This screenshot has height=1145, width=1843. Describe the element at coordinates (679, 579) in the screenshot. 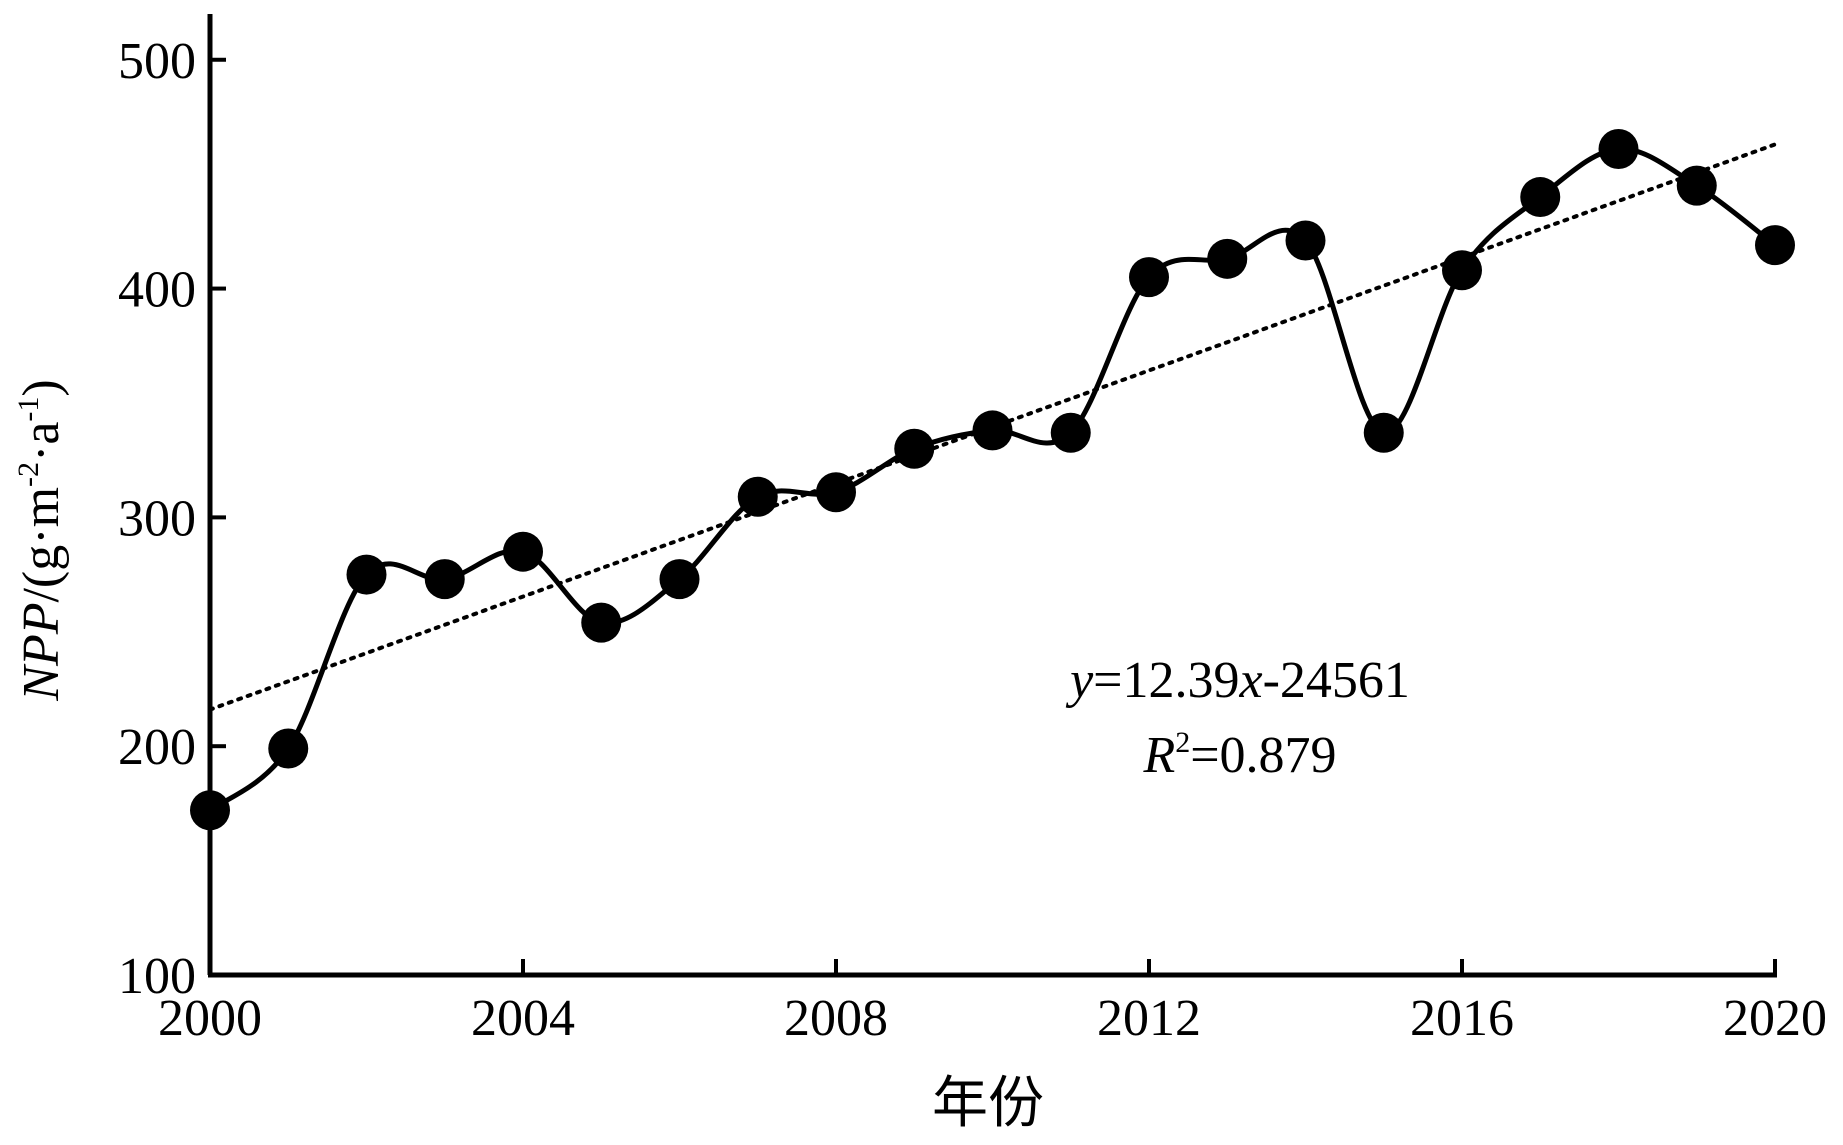

I see `data-point-2006` at that location.